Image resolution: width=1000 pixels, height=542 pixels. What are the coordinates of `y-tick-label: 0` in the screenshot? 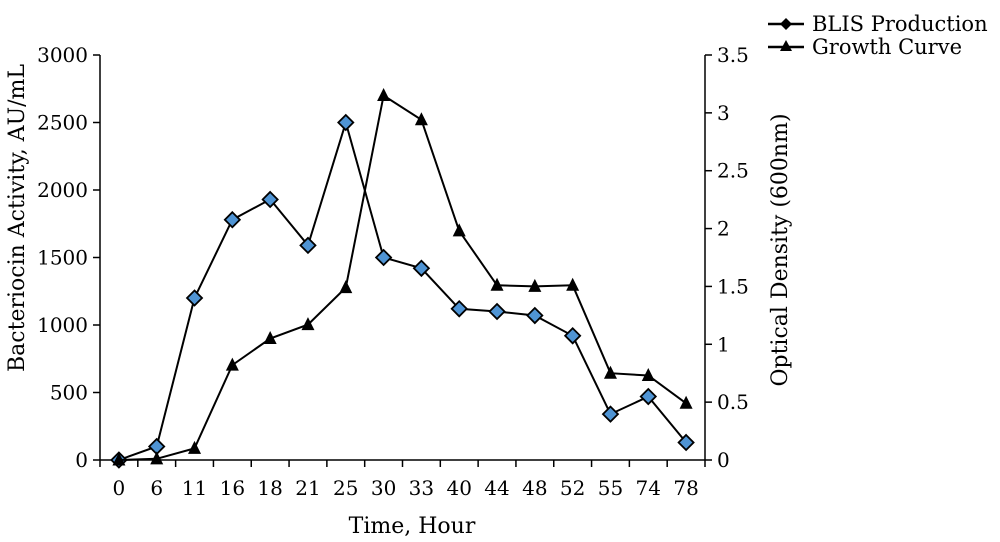 It's located at (81, 460).